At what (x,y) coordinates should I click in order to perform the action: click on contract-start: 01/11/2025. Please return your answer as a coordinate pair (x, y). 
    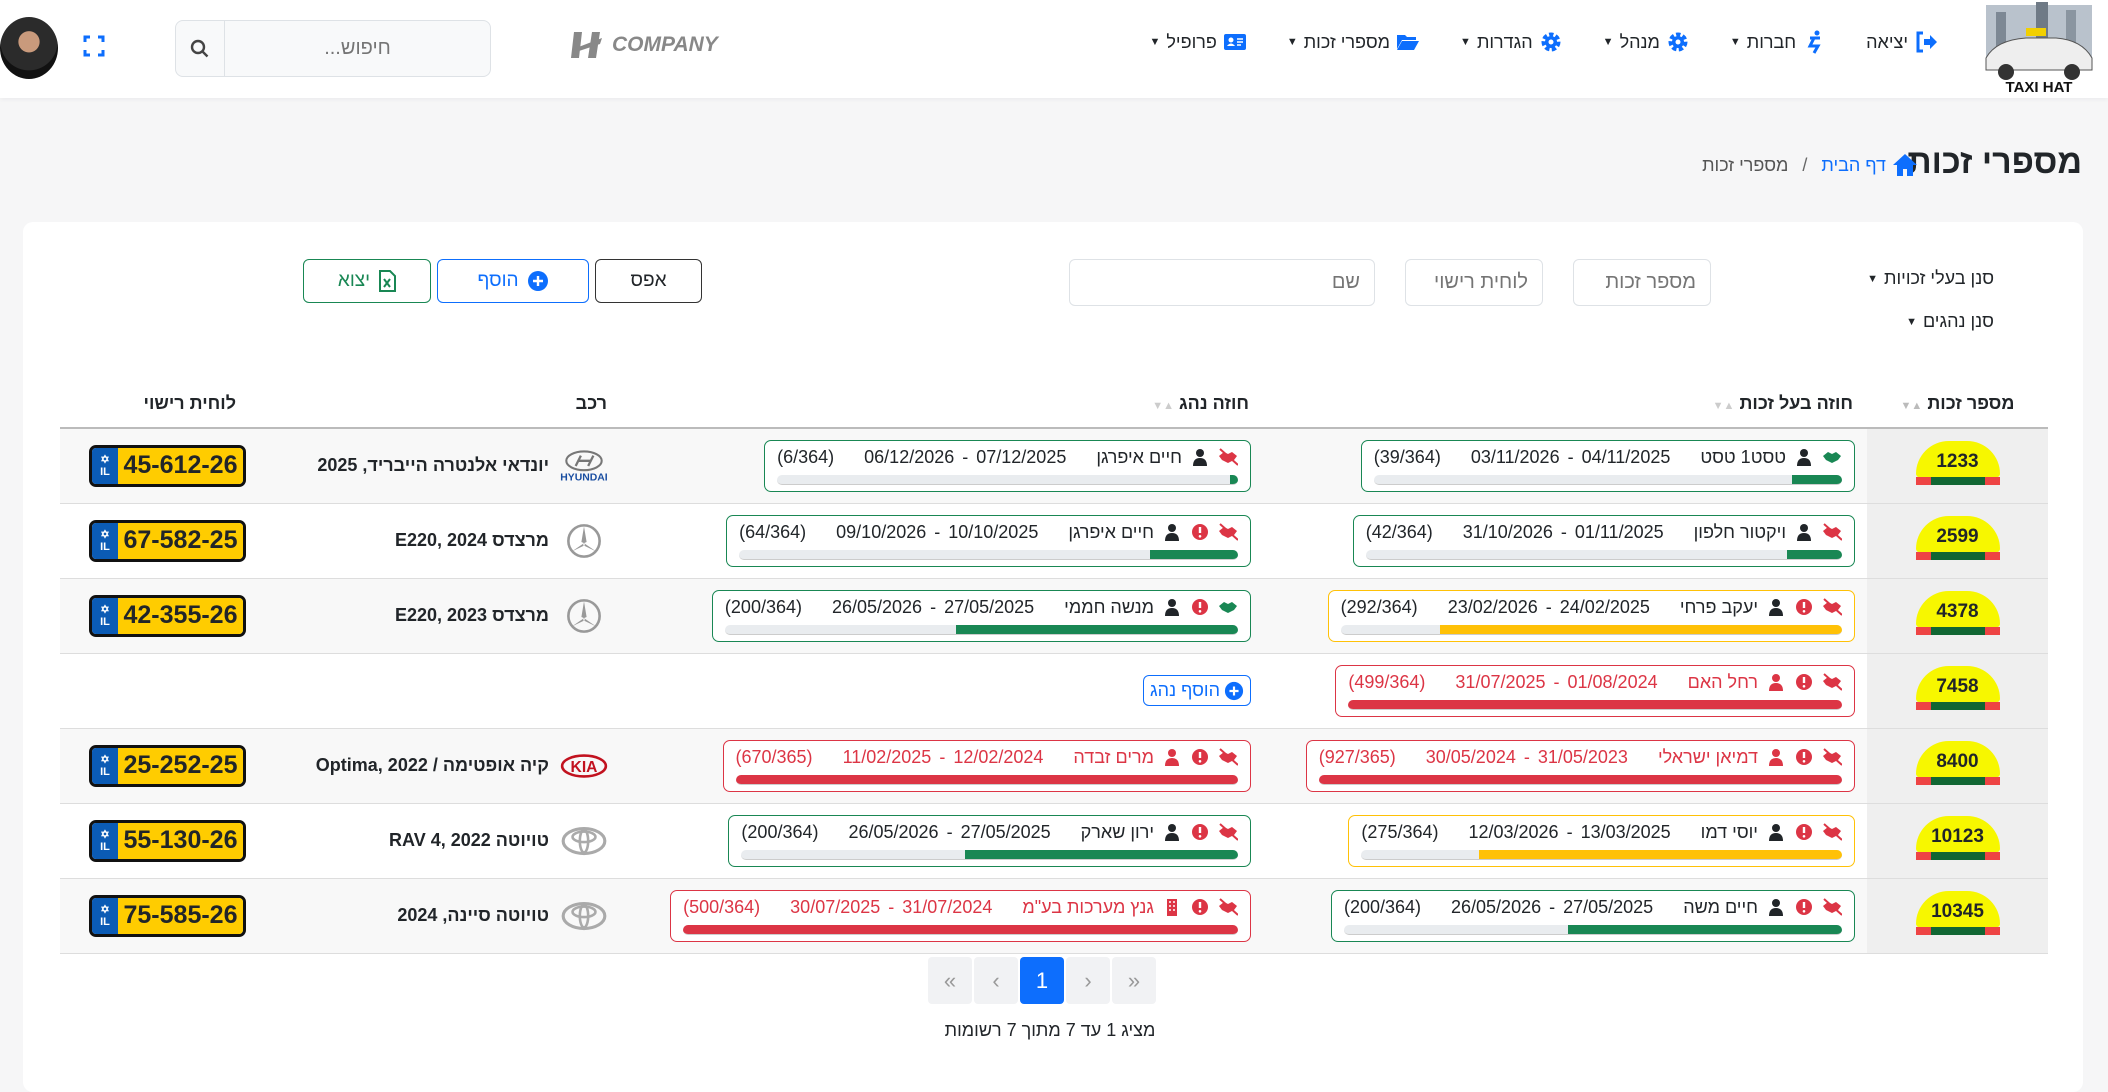
    Looking at the image, I should click on (1619, 531).